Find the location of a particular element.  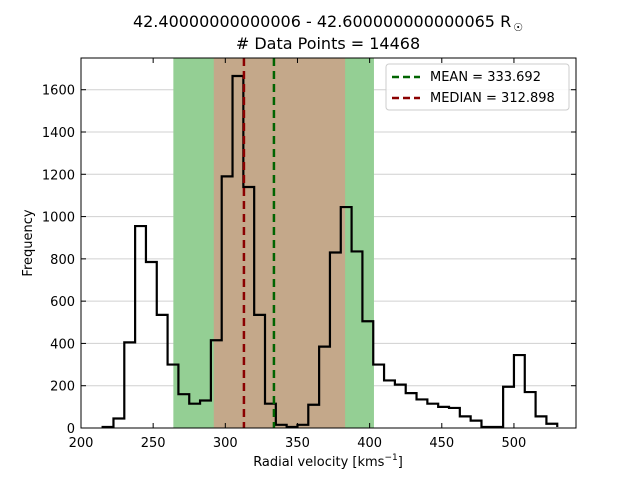

x-tick-label: 500 is located at coordinates (514, 443).